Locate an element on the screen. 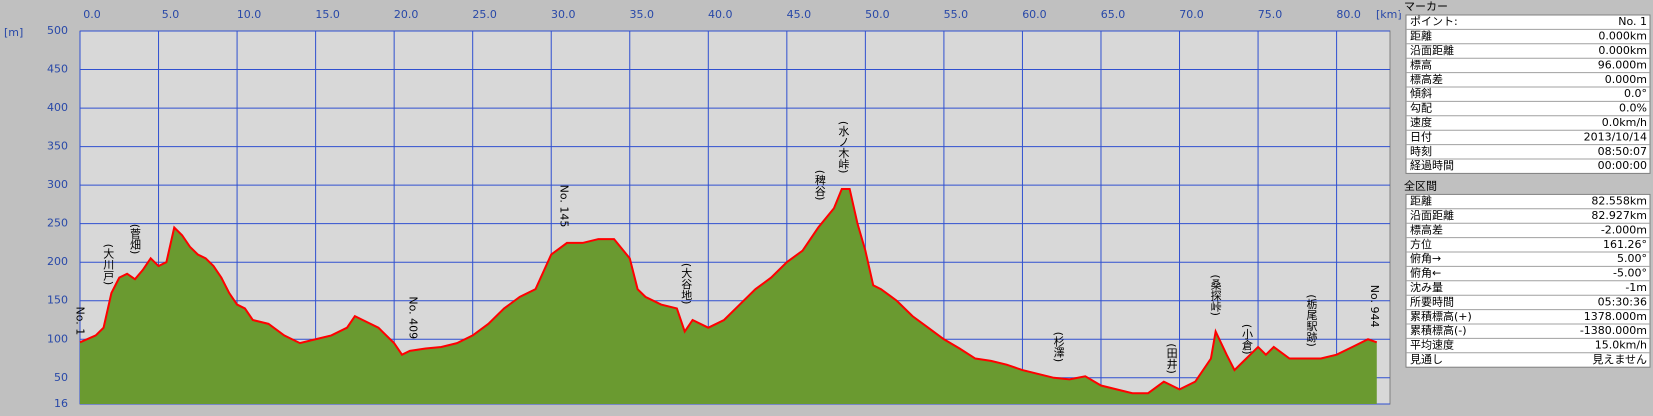 The image size is (1653, 416). row-value: -1380.000m is located at coordinates (1613, 330).